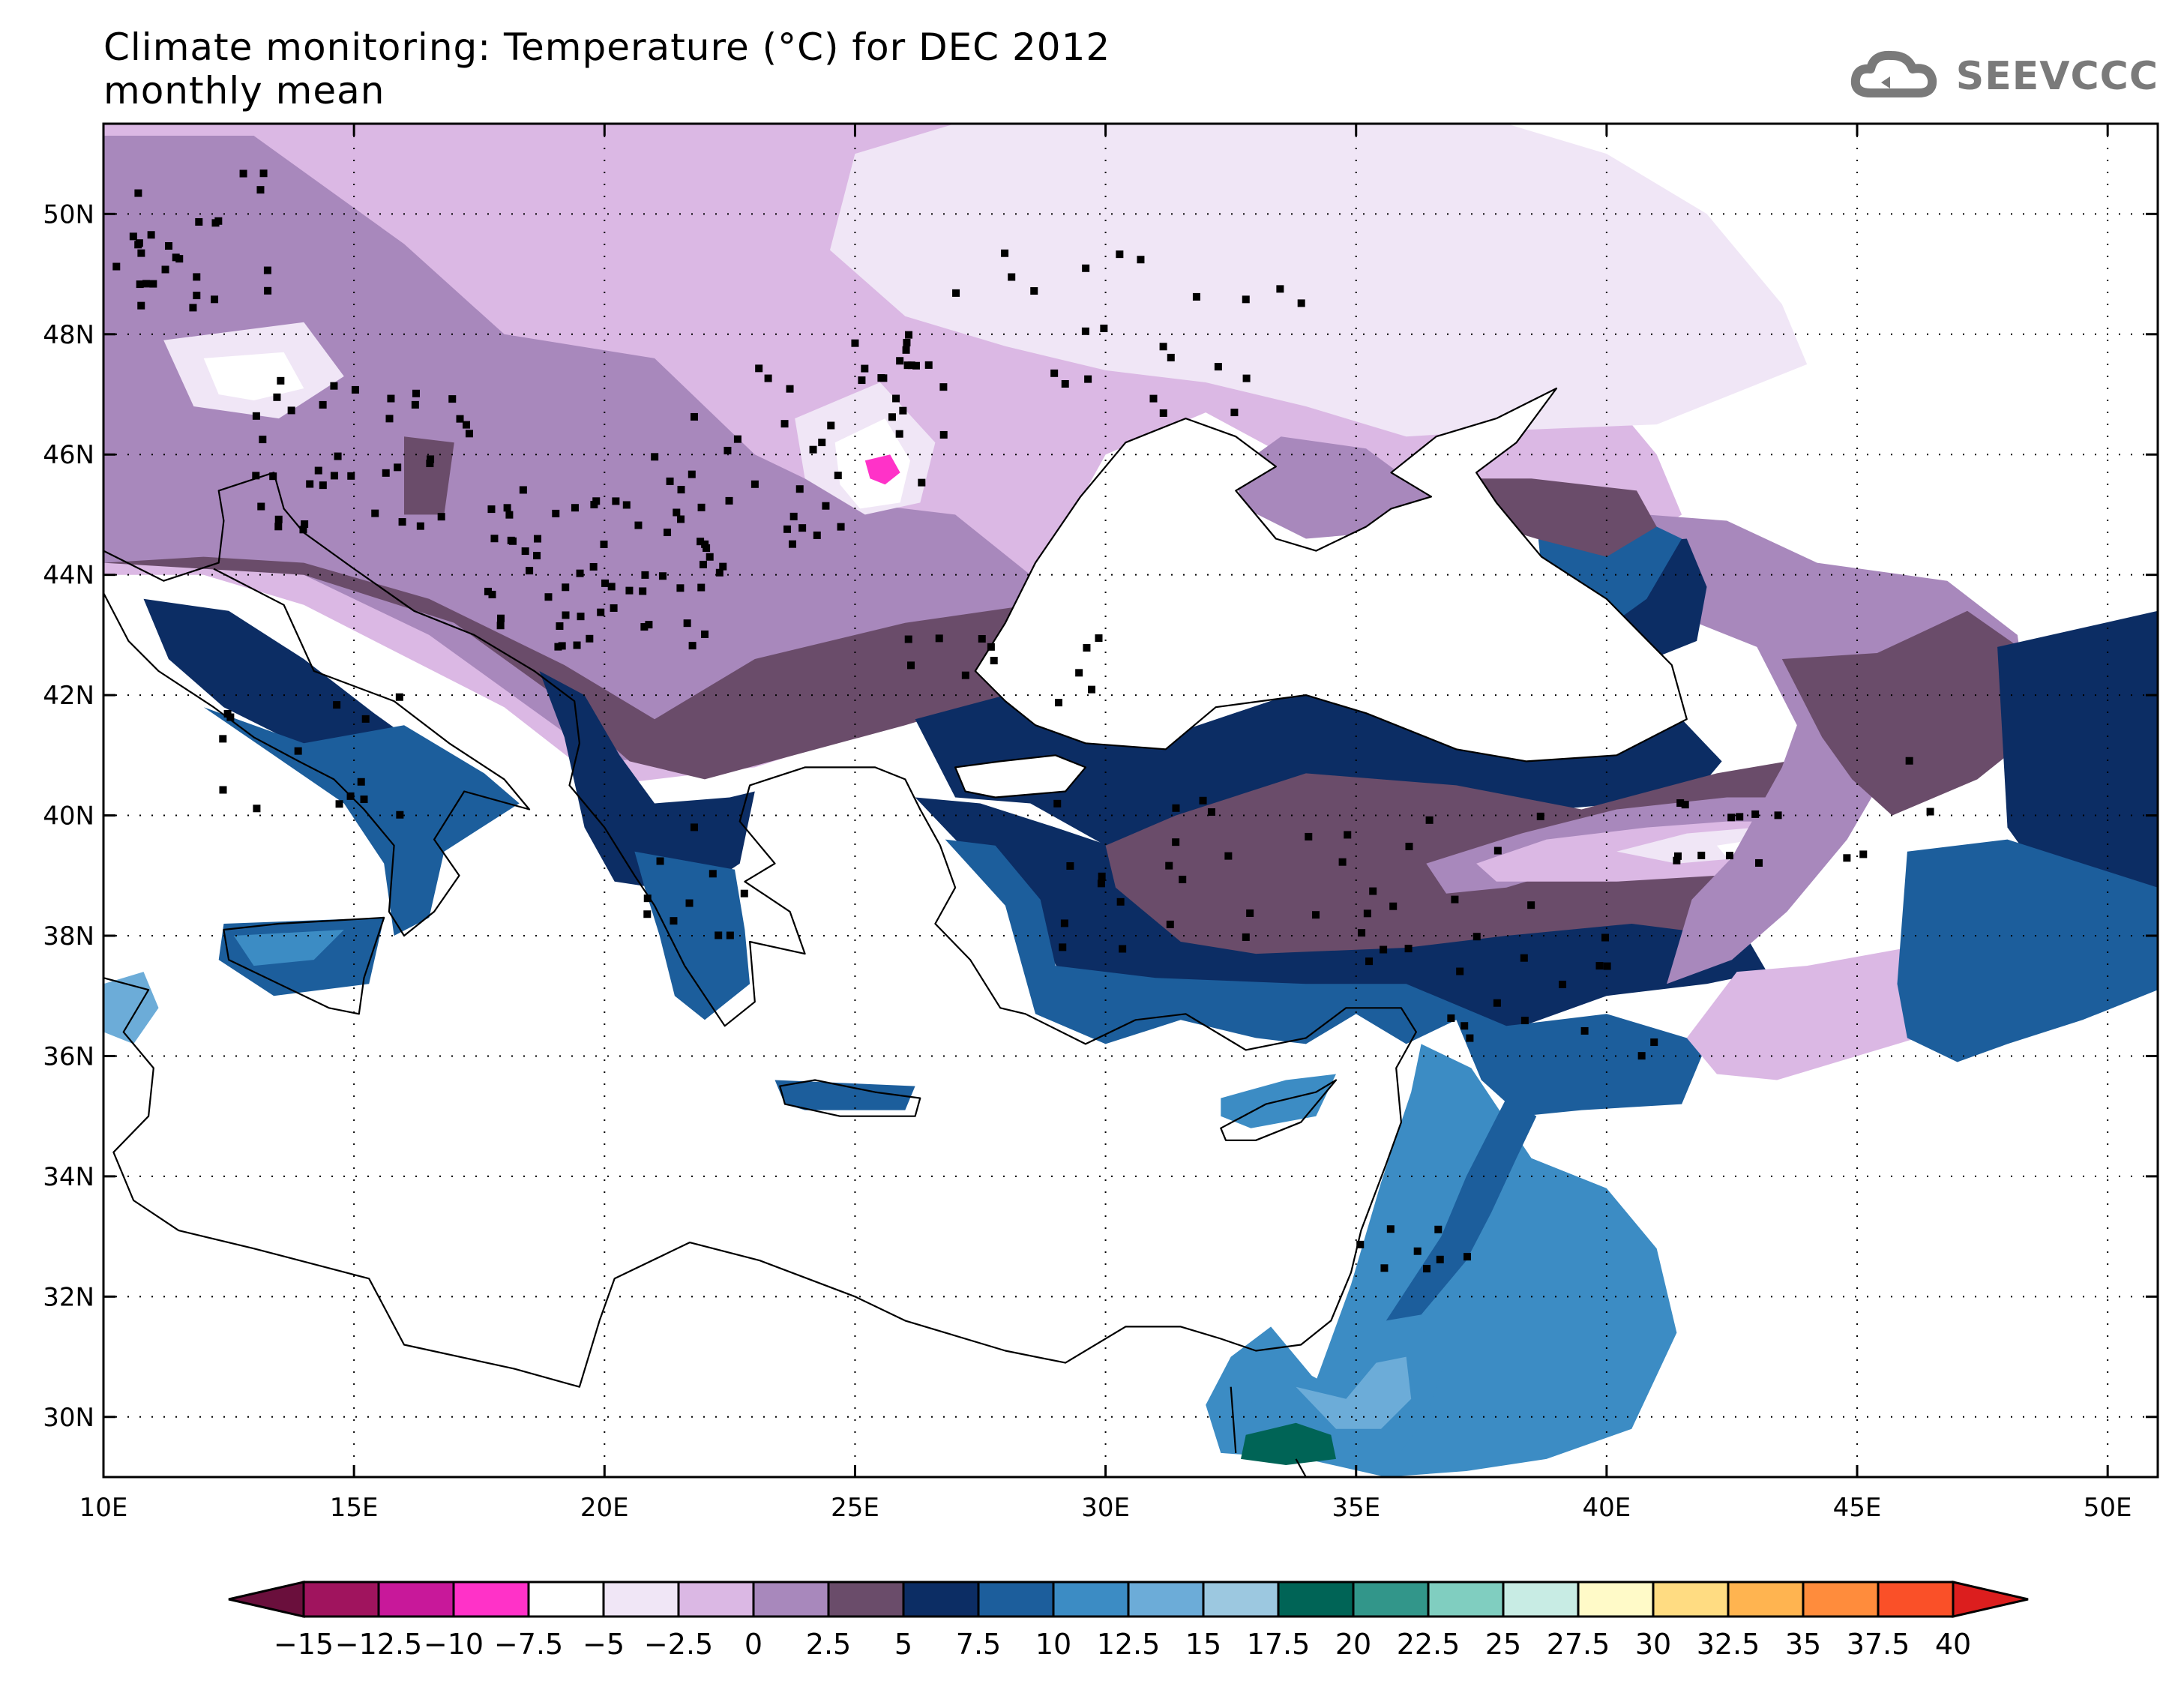 This screenshot has width=2184, height=1687. I want to click on gulf-of-suez, so click(1233, 1419).